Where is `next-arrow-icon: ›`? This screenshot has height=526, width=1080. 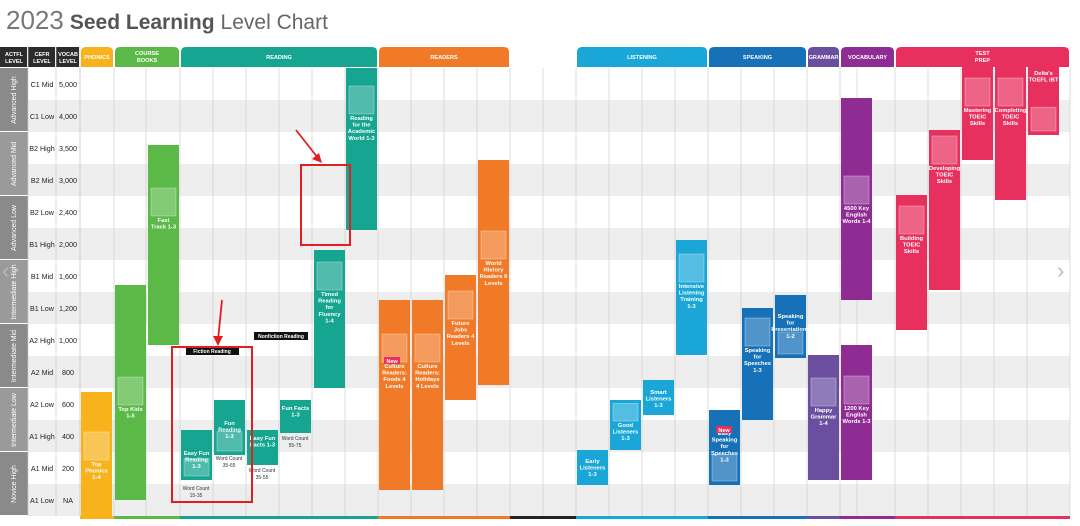
next-arrow-icon: › is located at coordinates (1061, 270).